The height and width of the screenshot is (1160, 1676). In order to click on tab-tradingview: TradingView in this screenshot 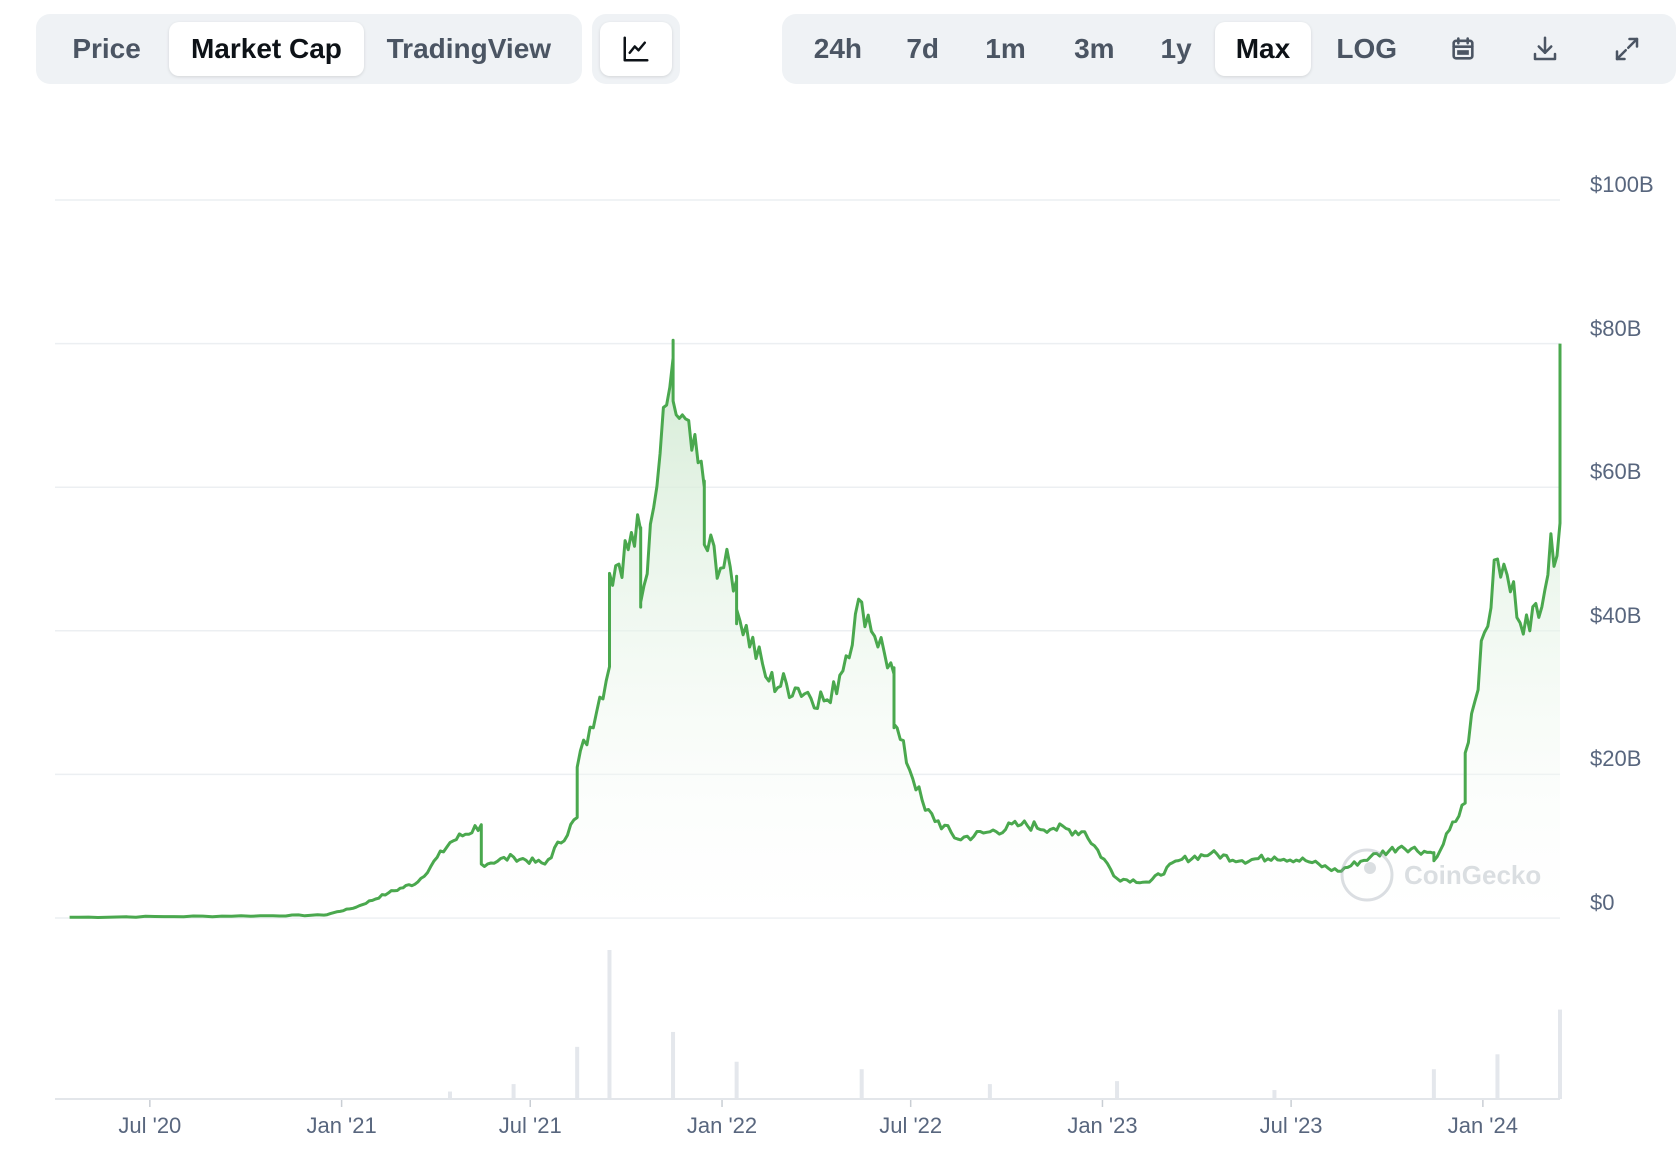, I will do `click(469, 48)`.